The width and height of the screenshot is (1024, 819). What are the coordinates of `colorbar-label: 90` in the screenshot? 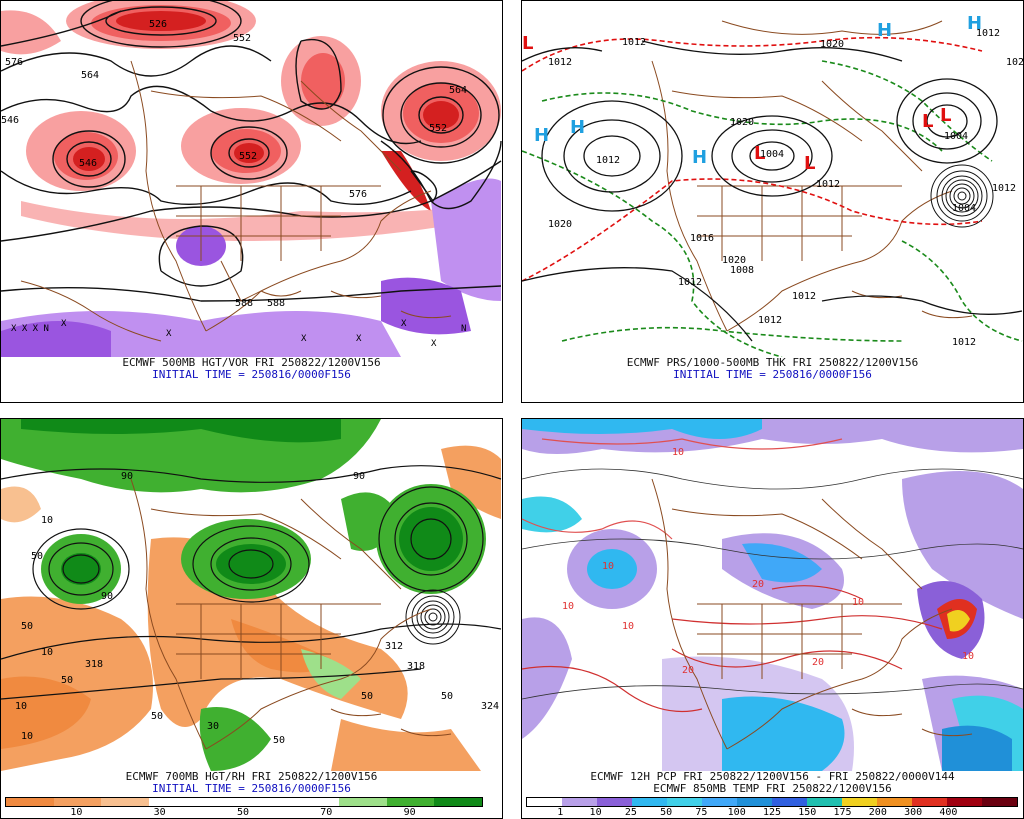 It's located at (409, 812).